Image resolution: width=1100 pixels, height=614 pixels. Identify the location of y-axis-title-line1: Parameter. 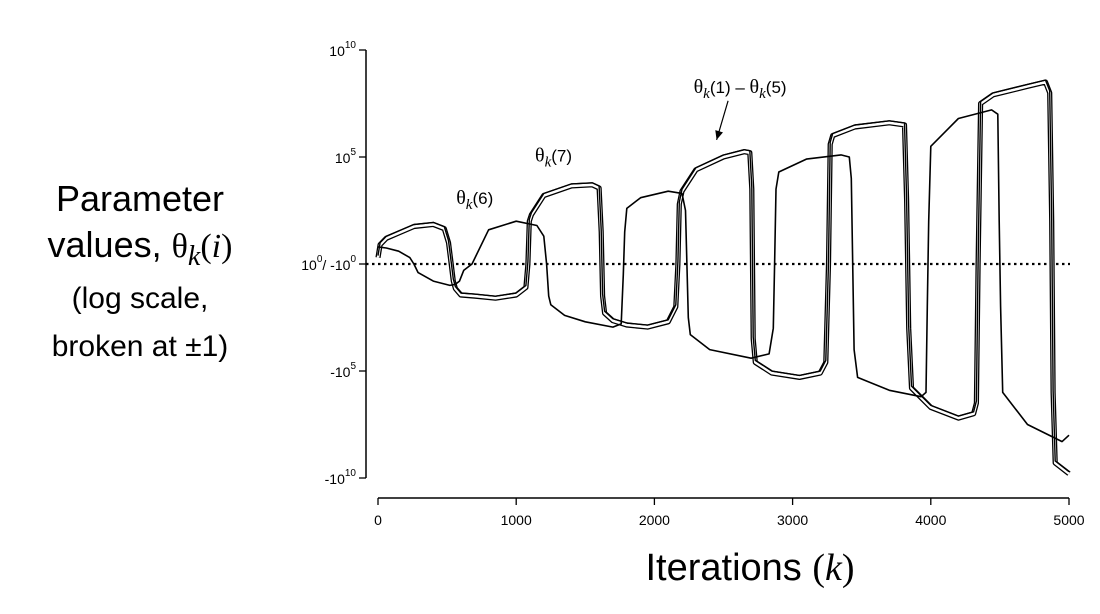
(140, 198).